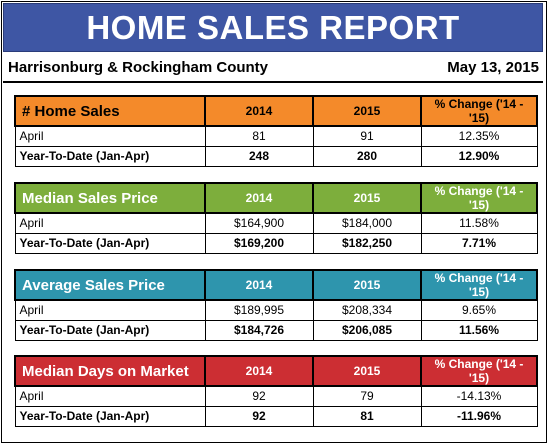  What do you see at coordinates (110, 371) in the screenshot?
I see `section-title: Median Days on Market` at bounding box center [110, 371].